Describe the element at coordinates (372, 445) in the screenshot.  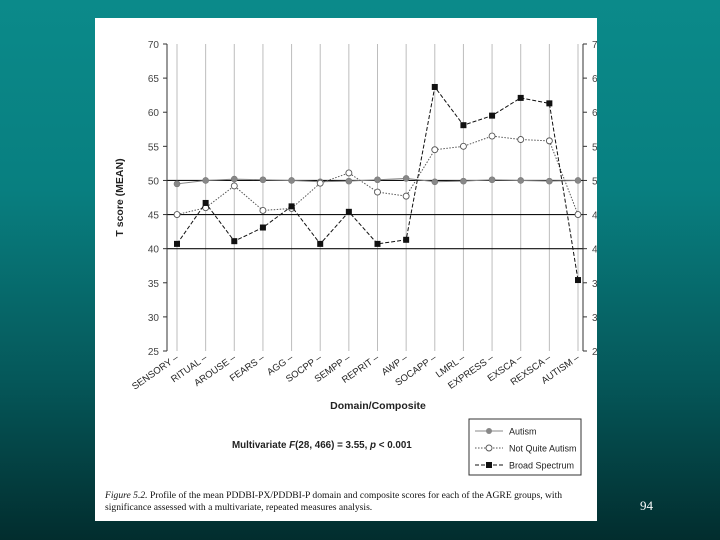
I see `annotation-part: p` at that location.